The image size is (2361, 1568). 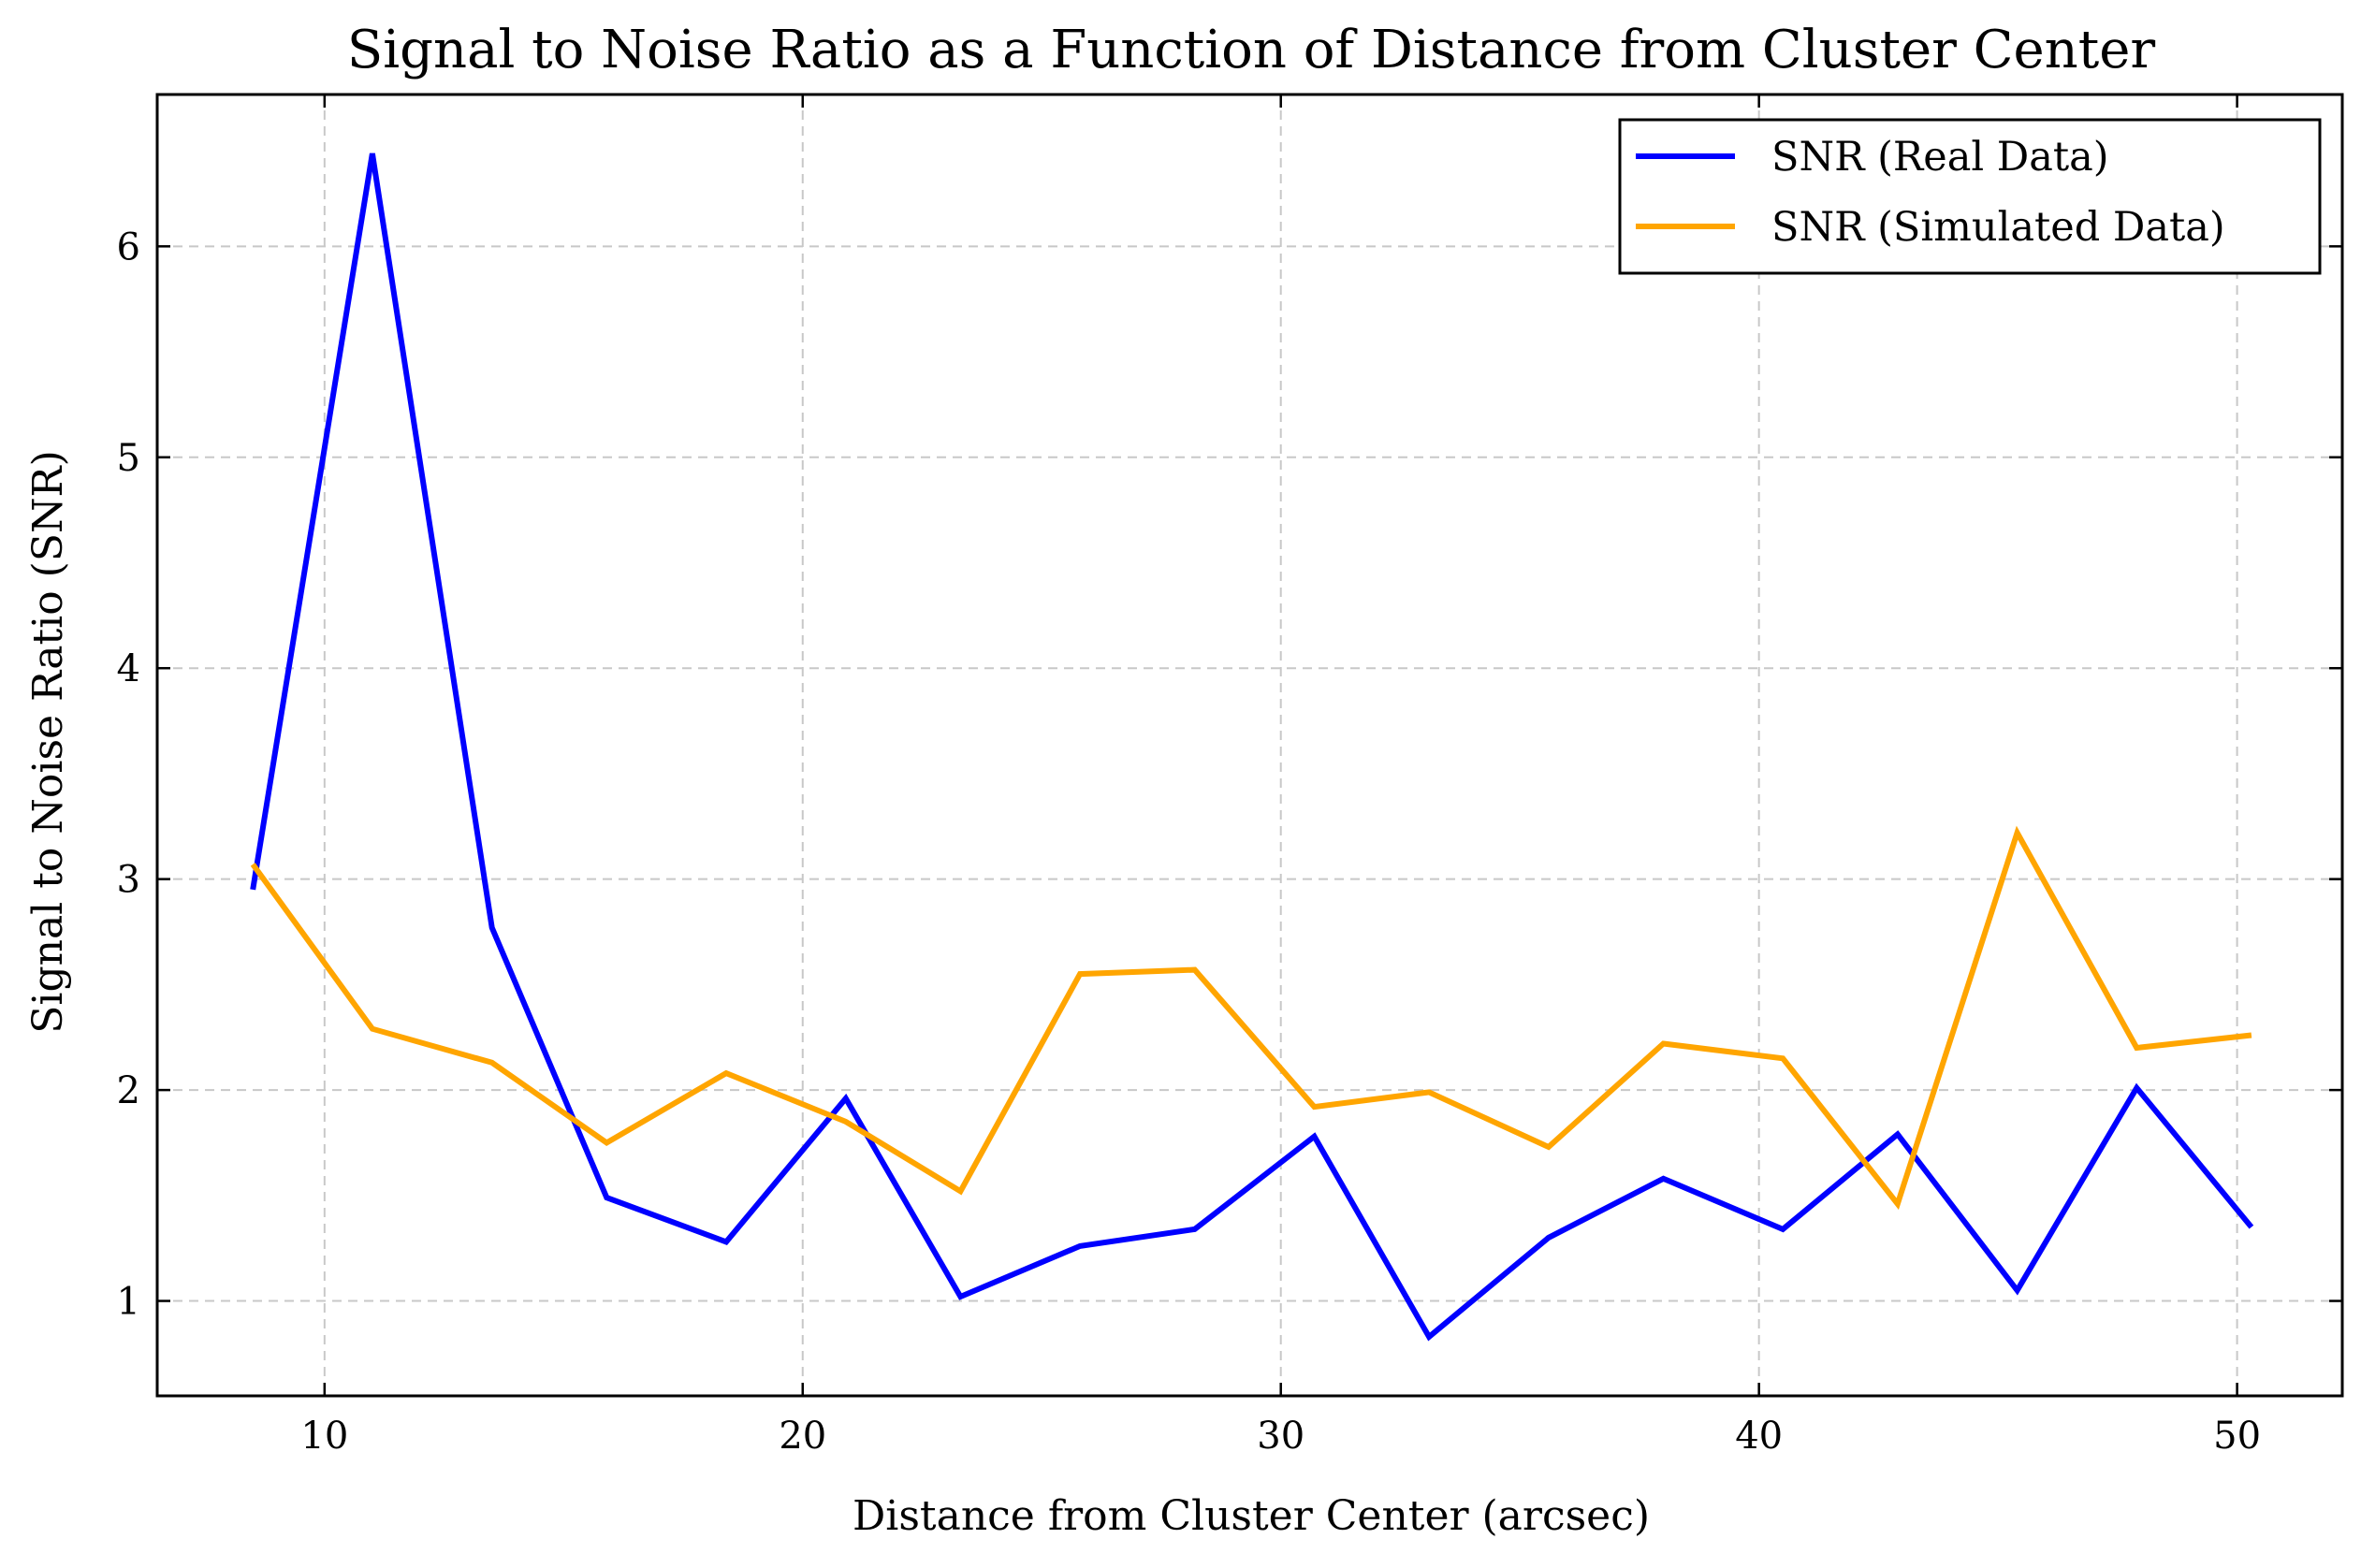 What do you see at coordinates (2237, 1436) in the screenshot?
I see `x-tick-label: 50` at bounding box center [2237, 1436].